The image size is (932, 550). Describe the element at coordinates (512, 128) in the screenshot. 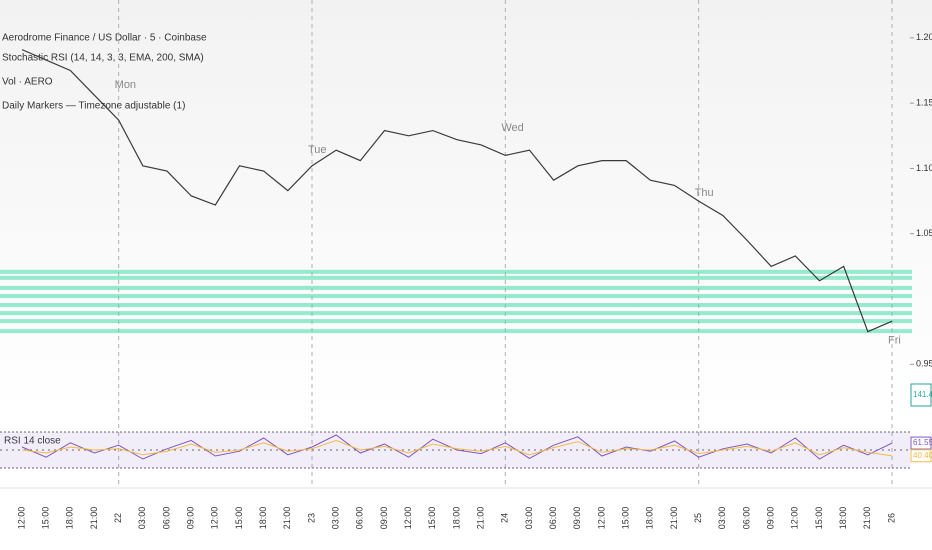

I see `day-marker: Wed` at that location.